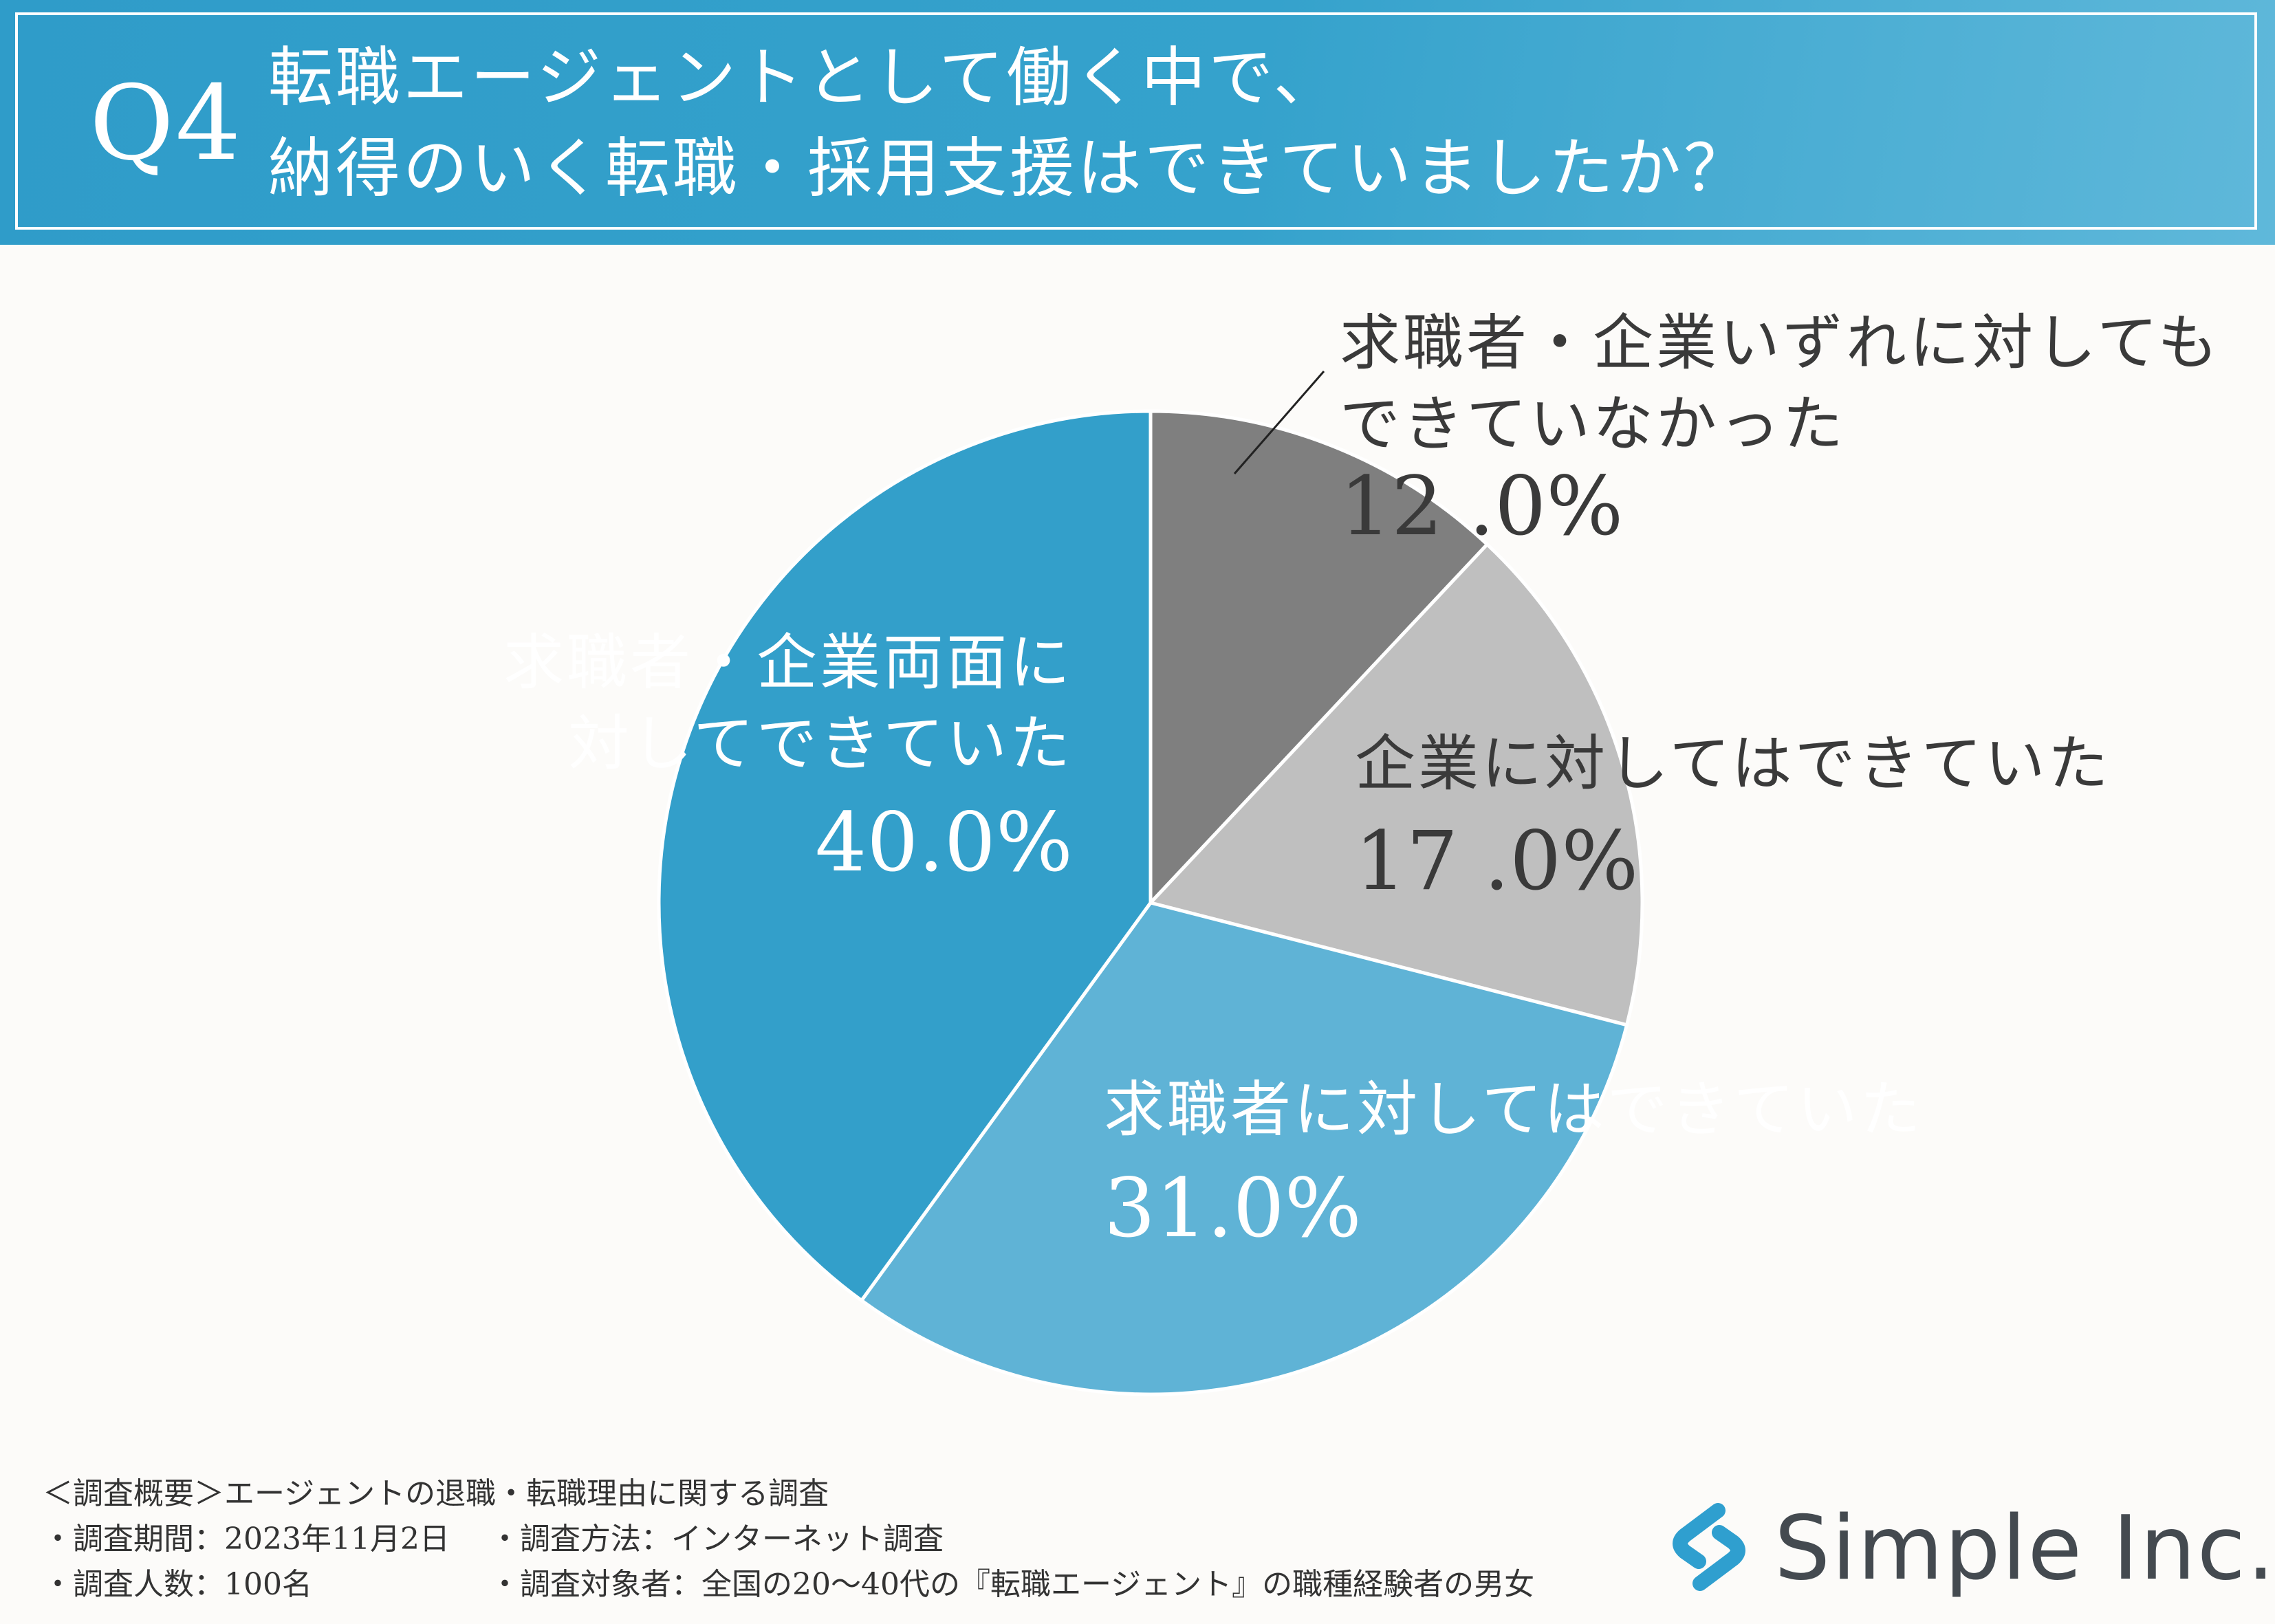 The image size is (2275, 1624). Describe the element at coordinates (1593, 423) in the screenshot. I see `label-none-line2: できていなかった` at that location.